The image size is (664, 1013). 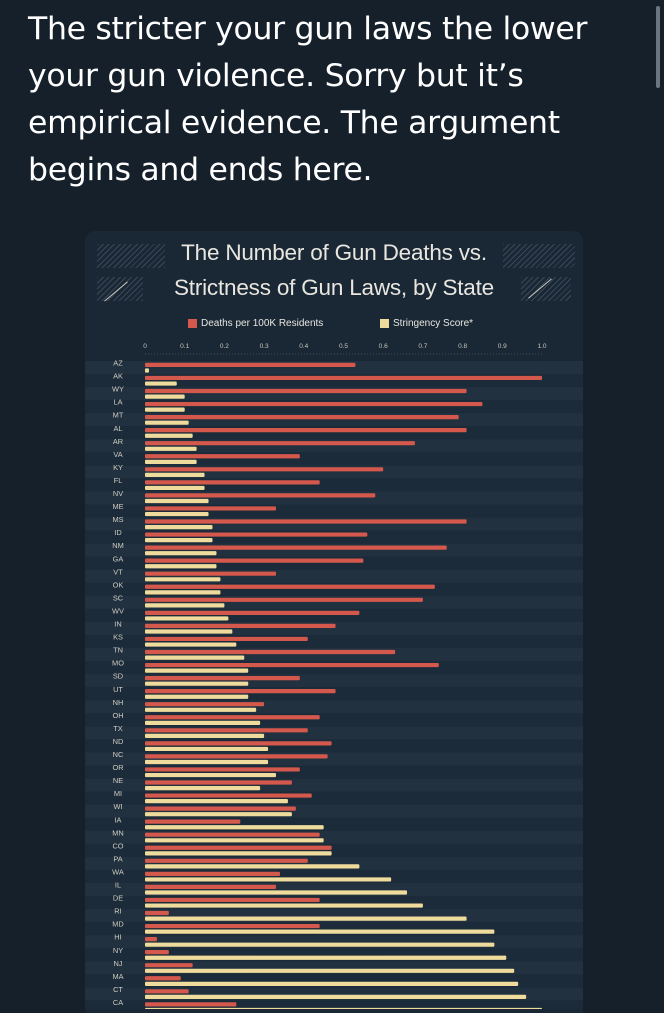 I want to click on state-label: MN, so click(x=118, y=832).